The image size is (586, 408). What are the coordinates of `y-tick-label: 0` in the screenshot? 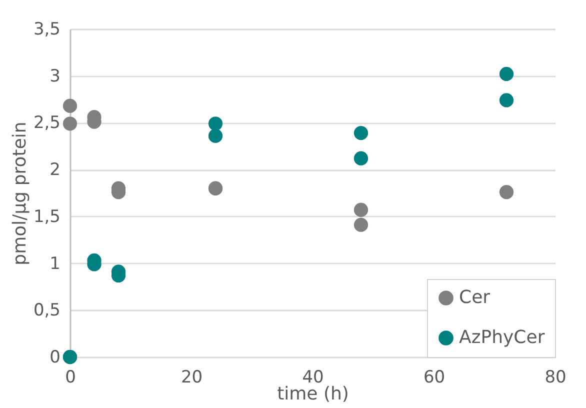 It's located at (55, 358).